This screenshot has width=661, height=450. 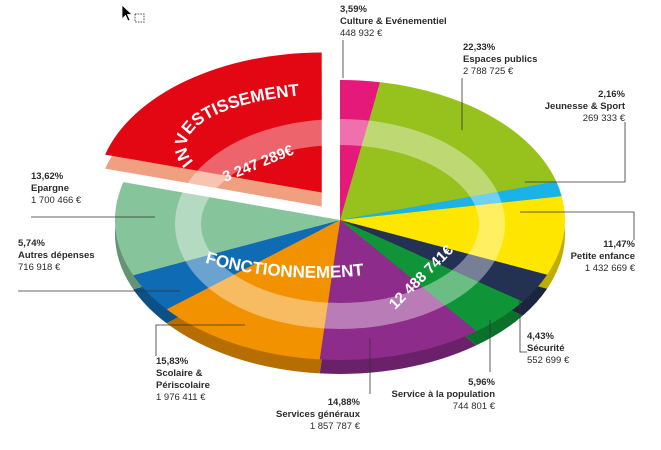 I want to click on investissement-slice-group, so click(x=213, y=129).